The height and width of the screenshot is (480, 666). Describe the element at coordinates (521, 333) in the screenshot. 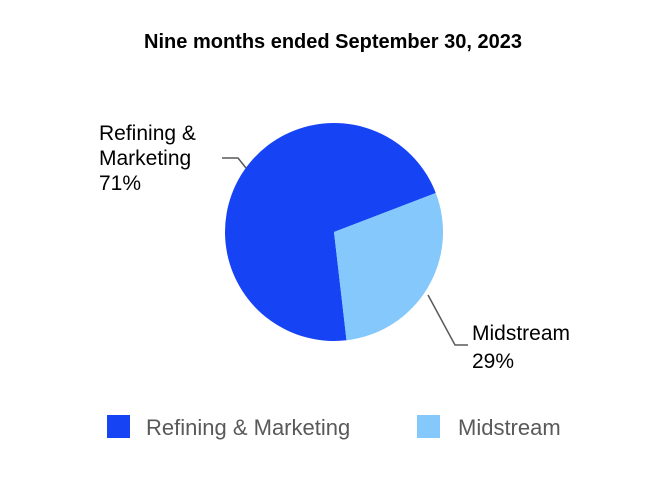

I see `slice-name-midstream: Midstream` at that location.